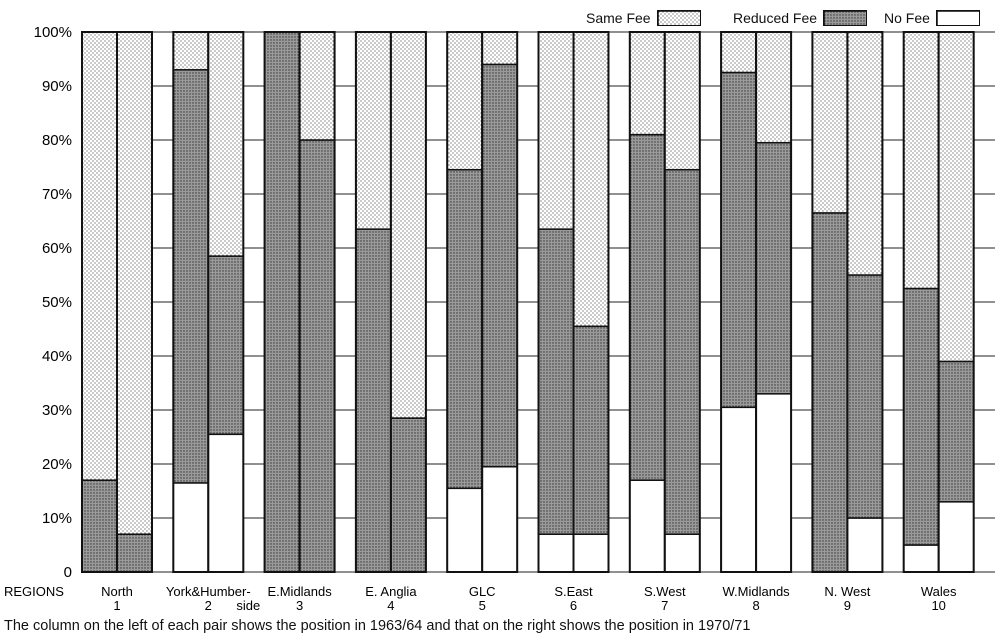 The height and width of the screenshot is (641, 1000). I want to click on y-tick-label: 80%, so click(57, 140).